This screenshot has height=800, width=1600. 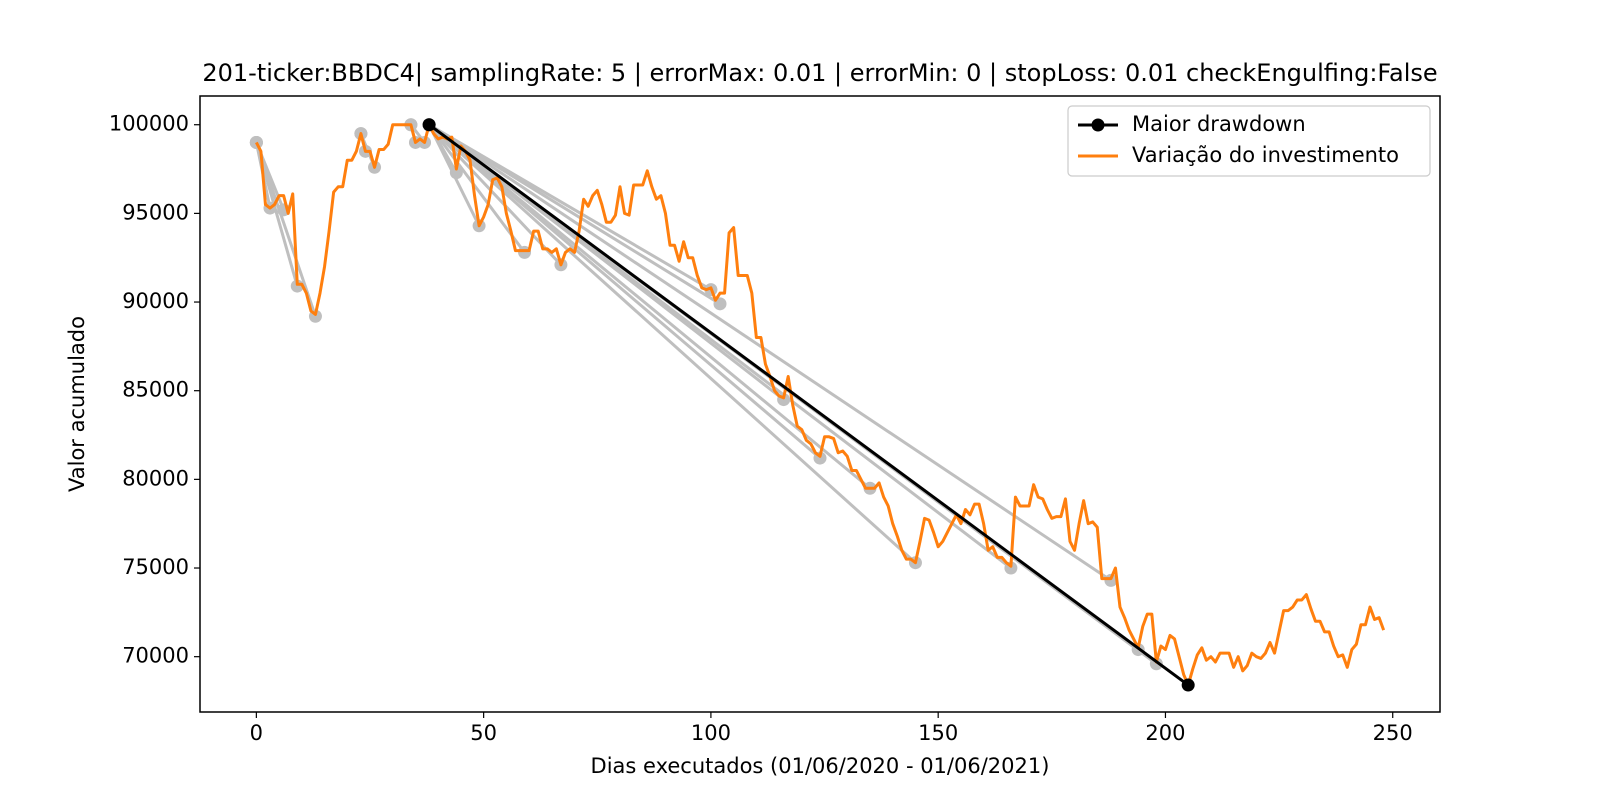 What do you see at coordinates (1265, 155) in the screenshot?
I see `legend-label: Variação do investimento` at bounding box center [1265, 155].